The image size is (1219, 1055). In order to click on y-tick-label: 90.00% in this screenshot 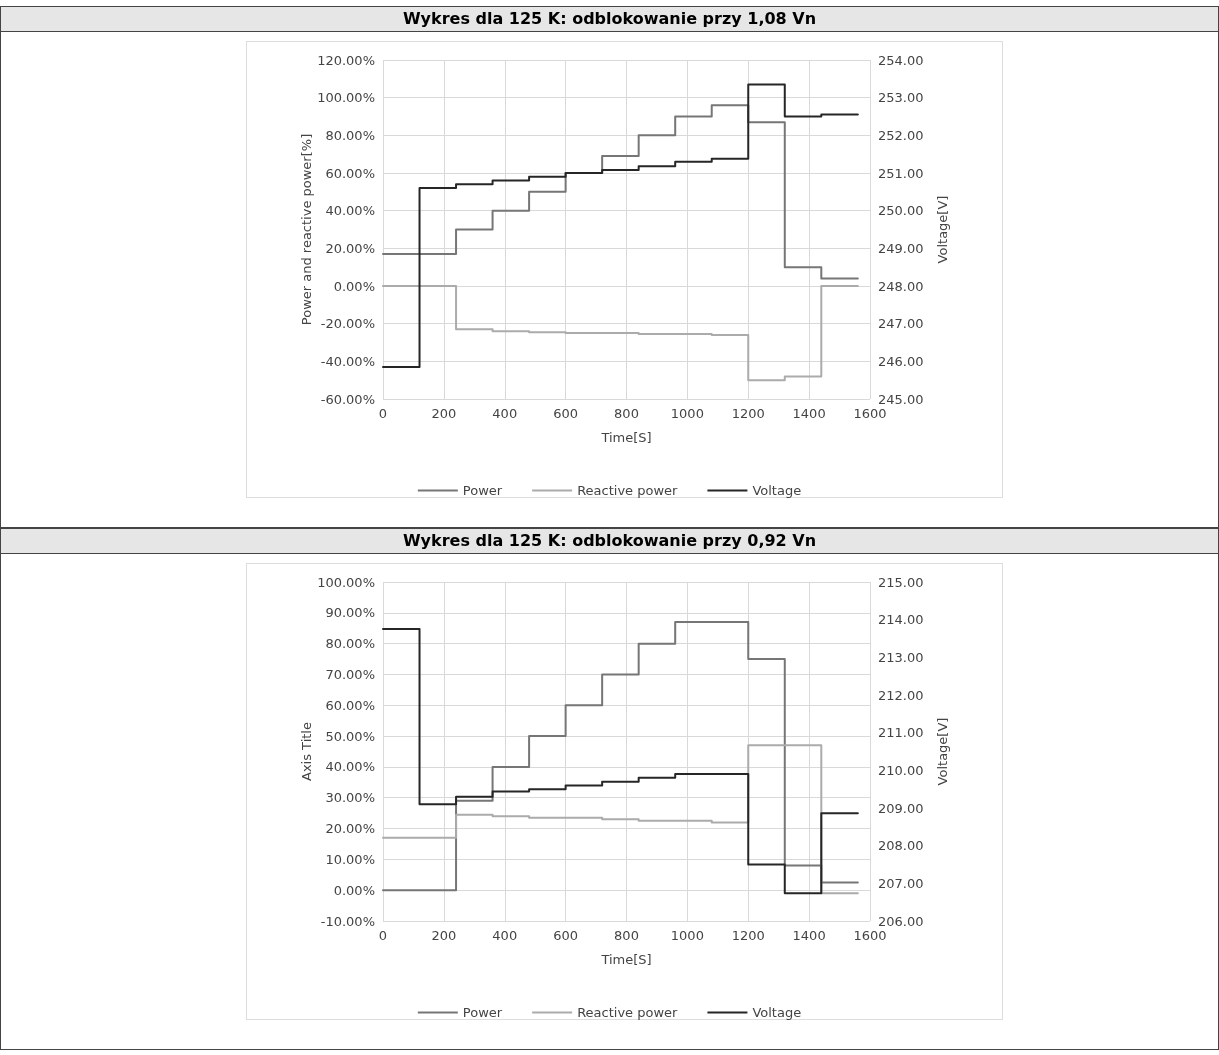, I will do `click(350, 613)`.